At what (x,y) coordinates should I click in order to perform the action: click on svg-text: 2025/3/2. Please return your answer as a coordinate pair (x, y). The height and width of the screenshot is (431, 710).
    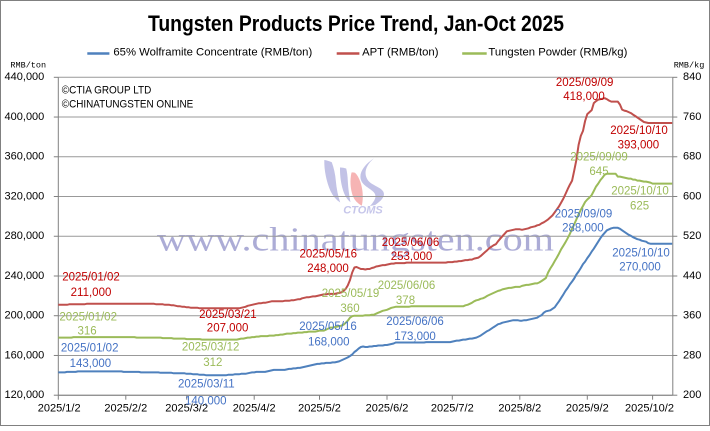
    Looking at the image, I should click on (186, 409).